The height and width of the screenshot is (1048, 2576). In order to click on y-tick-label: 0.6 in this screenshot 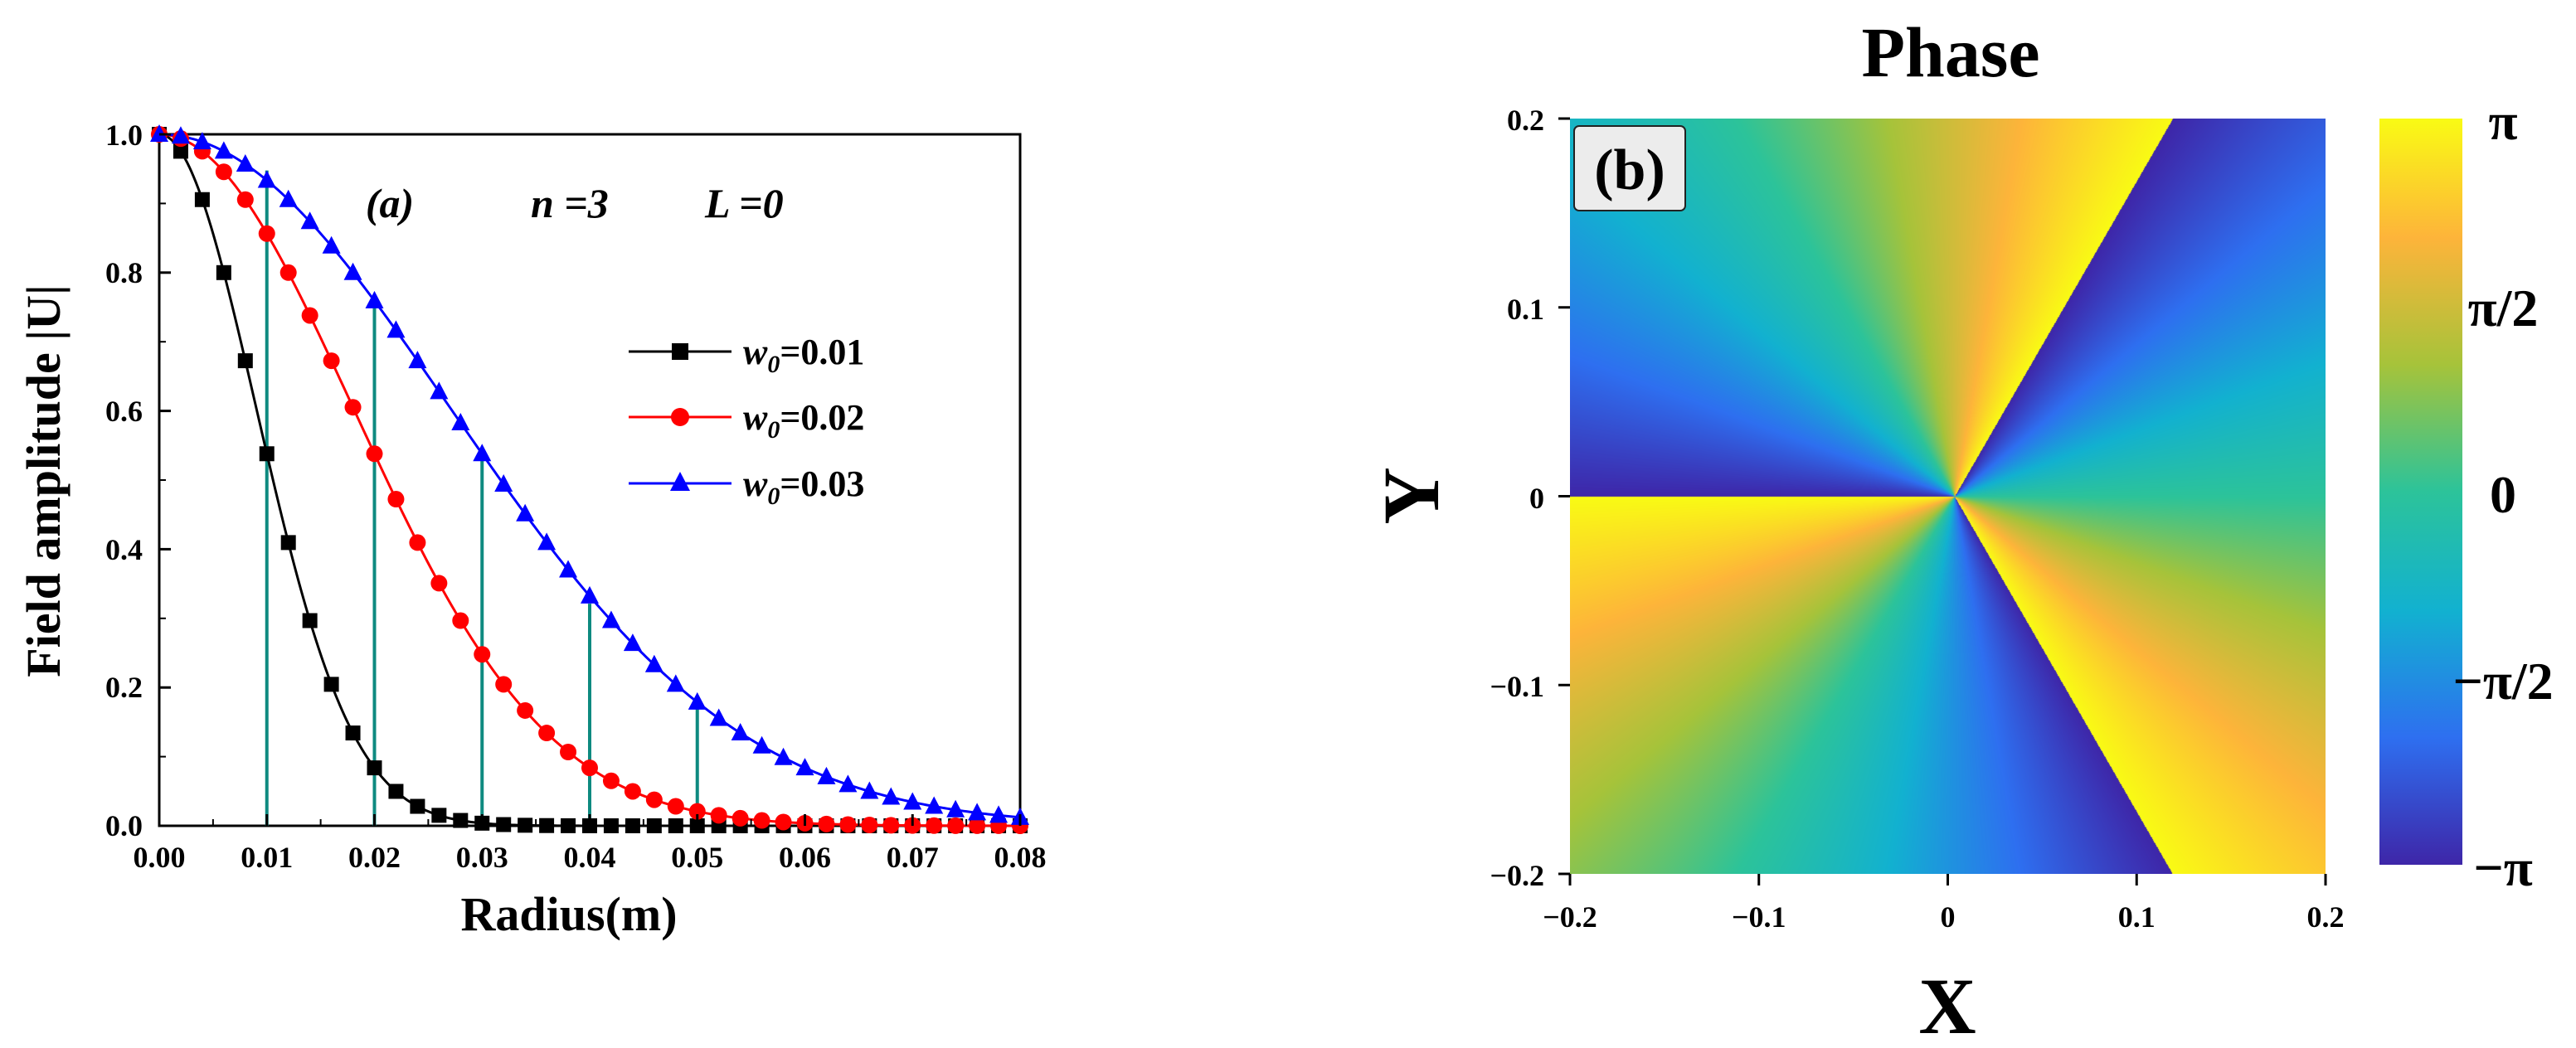, I will do `click(124, 411)`.